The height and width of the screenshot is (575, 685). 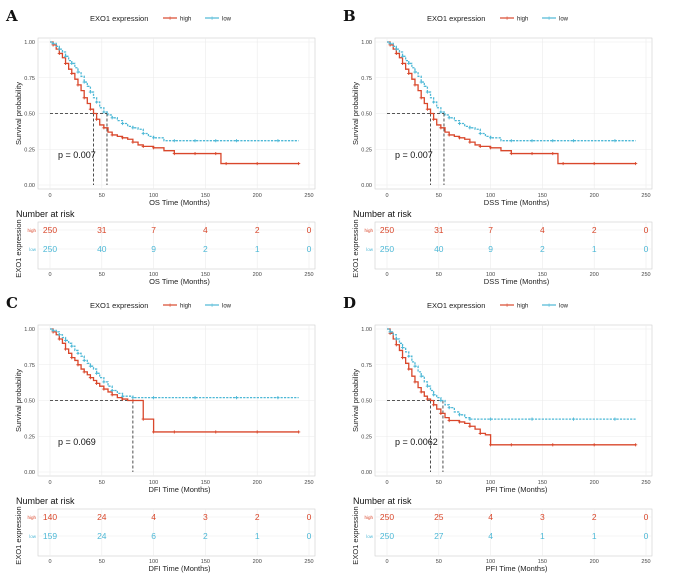 I want to click on x-tick-label: 0, so click(x=49, y=196).